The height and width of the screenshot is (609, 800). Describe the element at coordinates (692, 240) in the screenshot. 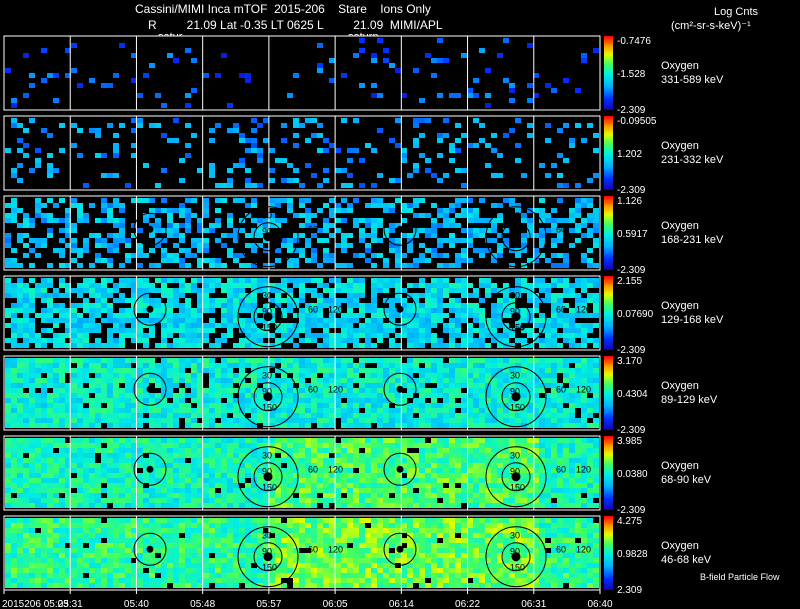

I see `panel-3-energy: 168-231 keV` at that location.